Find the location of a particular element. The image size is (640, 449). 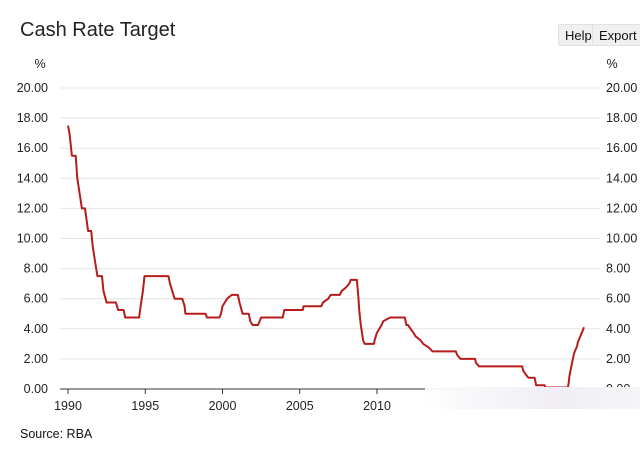

y-tick-label-right: 16.00 is located at coordinates (621, 148).